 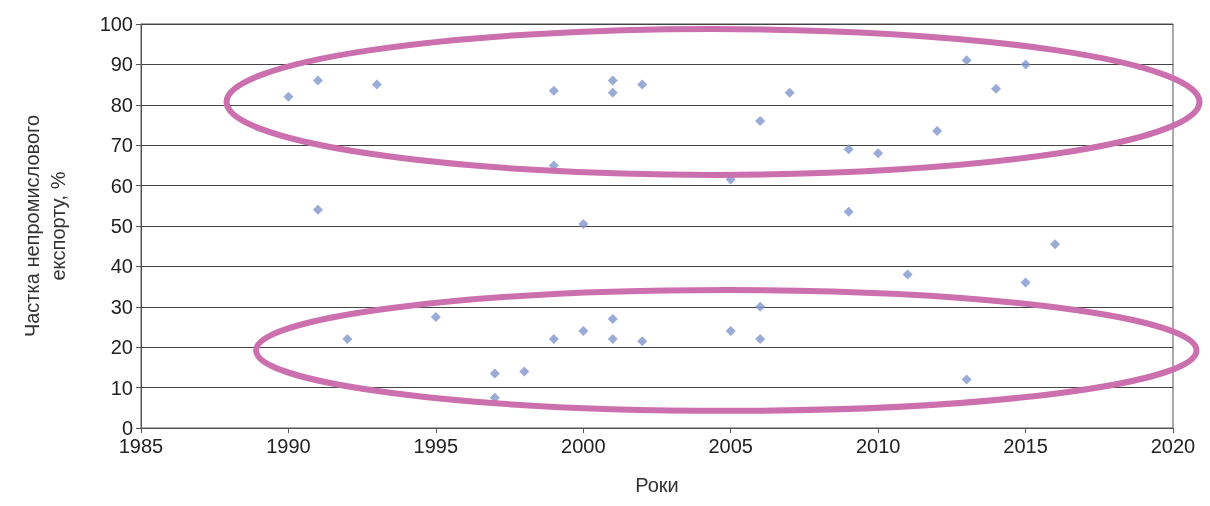 What do you see at coordinates (116, 24) in the screenshot?
I see `y-tick-label: 100` at bounding box center [116, 24].